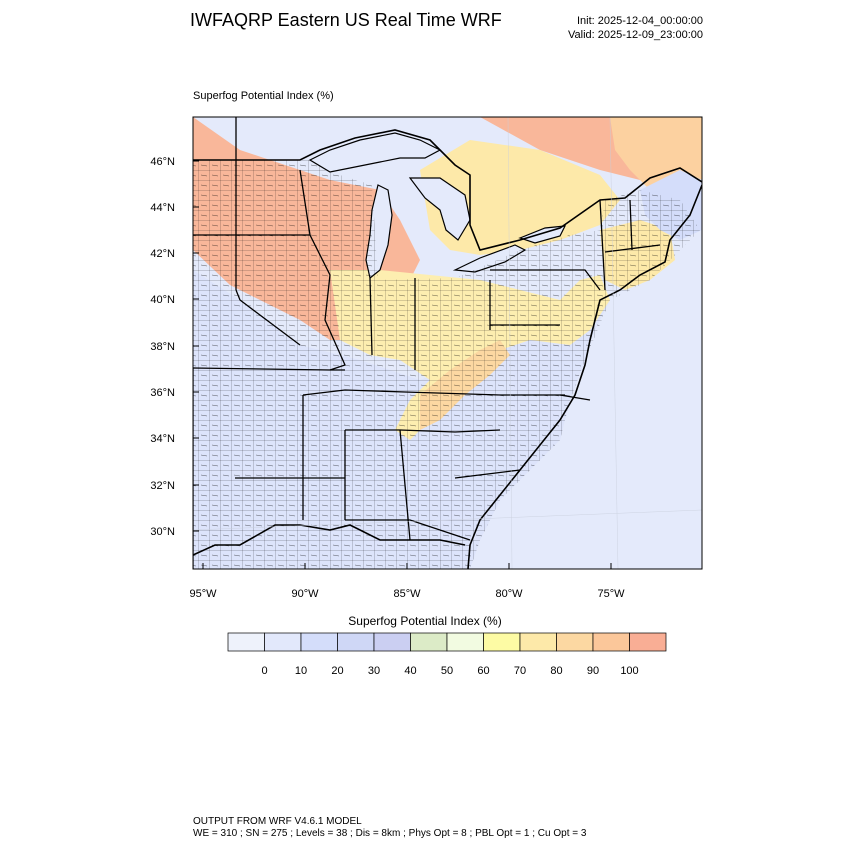 The width and height of the screenshot is (850, 850). I want to click on canada-border, so click(447, 190).